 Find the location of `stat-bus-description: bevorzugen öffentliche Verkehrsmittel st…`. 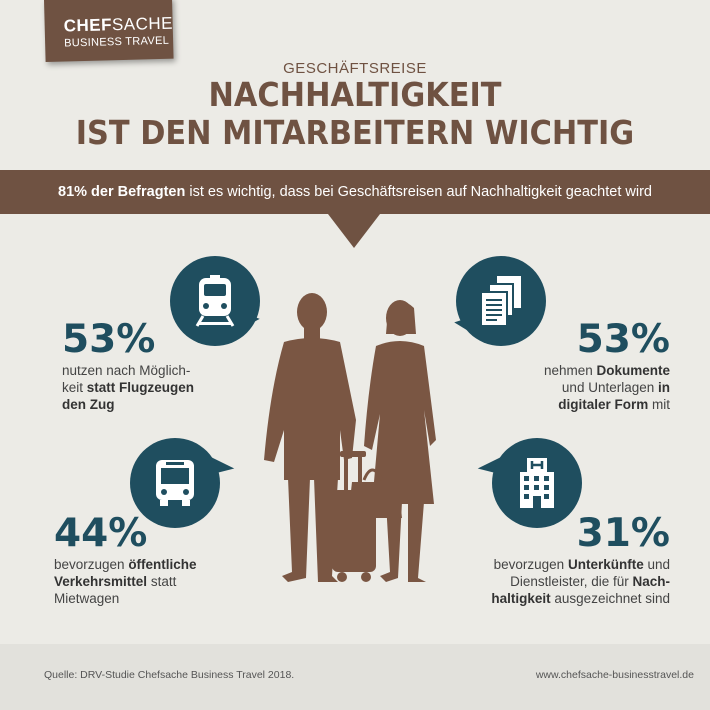

stat-bus-description: bevorzugen öffentliche Verkehrsmittel st… is located at coordinates (125, 581).